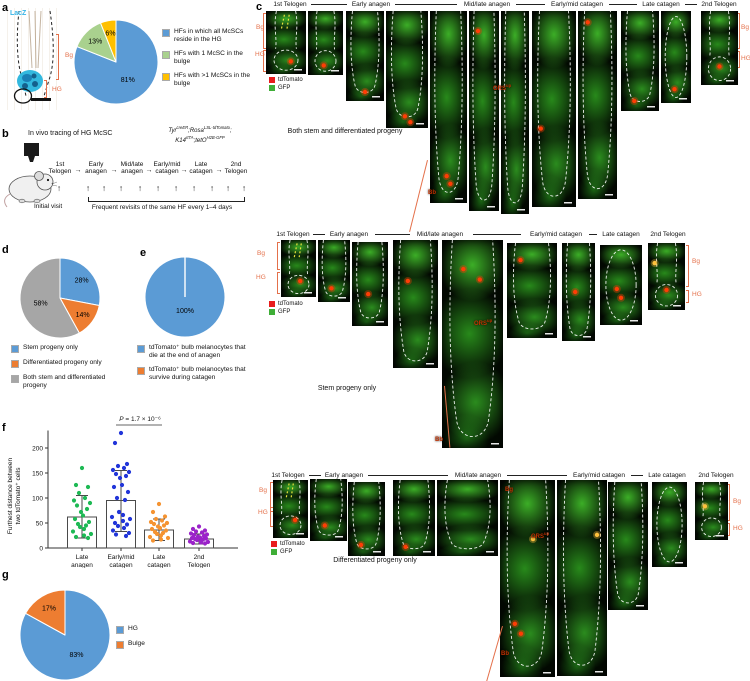 This screenshot has height=681, width=750. Describe the element at coordinates (18, 13) in the screenshot. I see `lacz-label: LacZ` at that location.